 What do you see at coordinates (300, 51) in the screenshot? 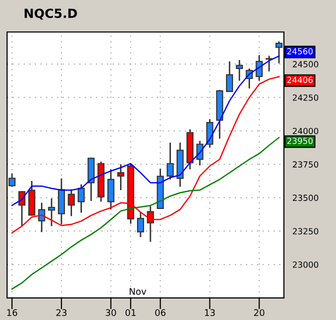
I see `data-label: 24560` at bounding box center [300, 51].